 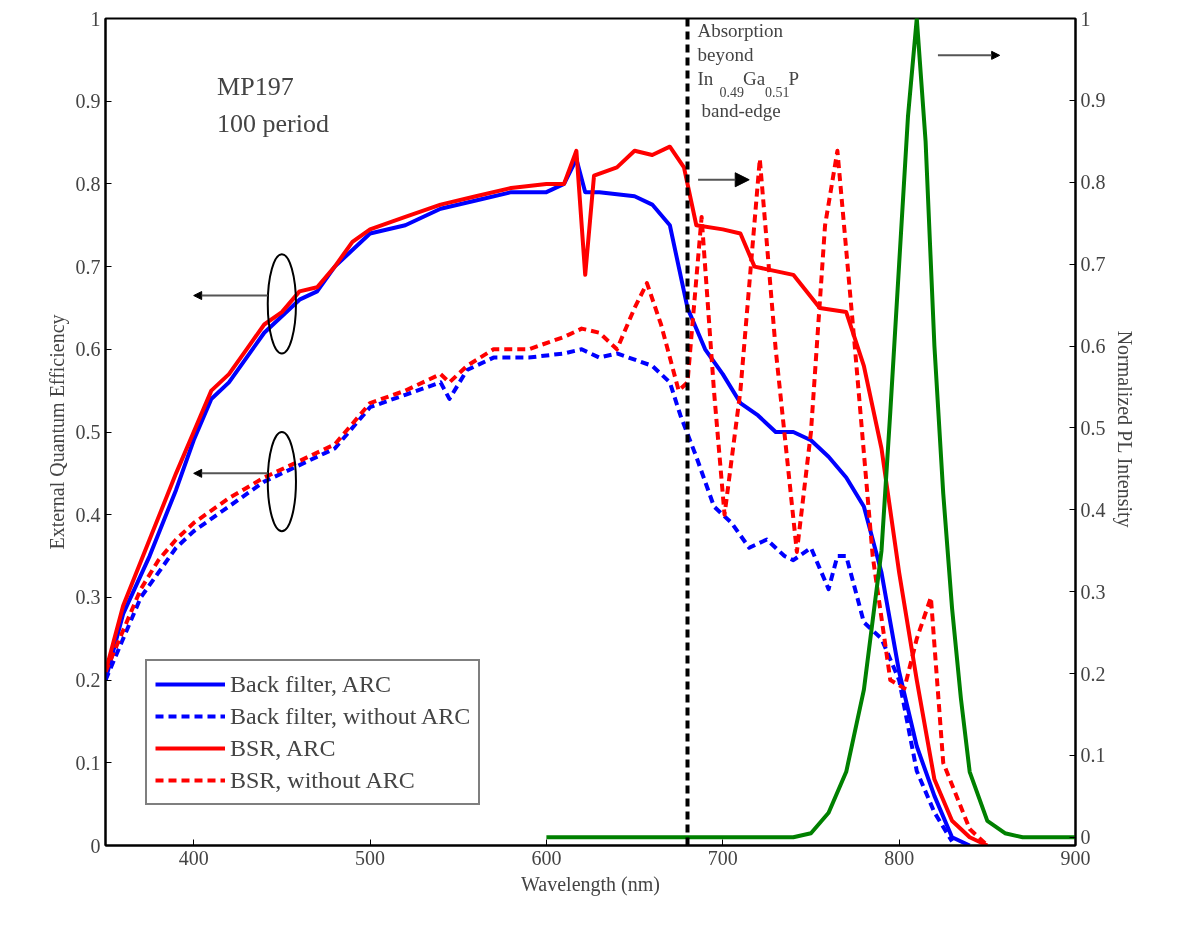 What do you see at coordinates (88, 349) in the screenshot?
I see `y-tick-label: 0.6` at bounding box center [88, 349].